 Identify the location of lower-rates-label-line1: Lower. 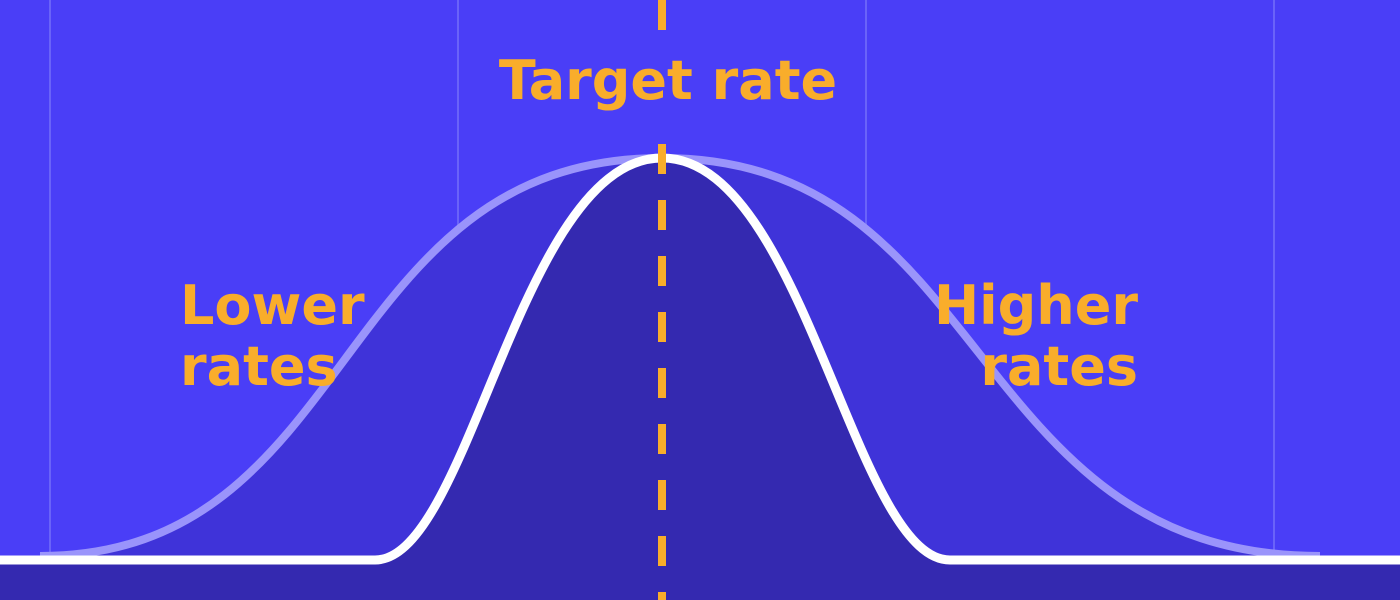
(272, 305).